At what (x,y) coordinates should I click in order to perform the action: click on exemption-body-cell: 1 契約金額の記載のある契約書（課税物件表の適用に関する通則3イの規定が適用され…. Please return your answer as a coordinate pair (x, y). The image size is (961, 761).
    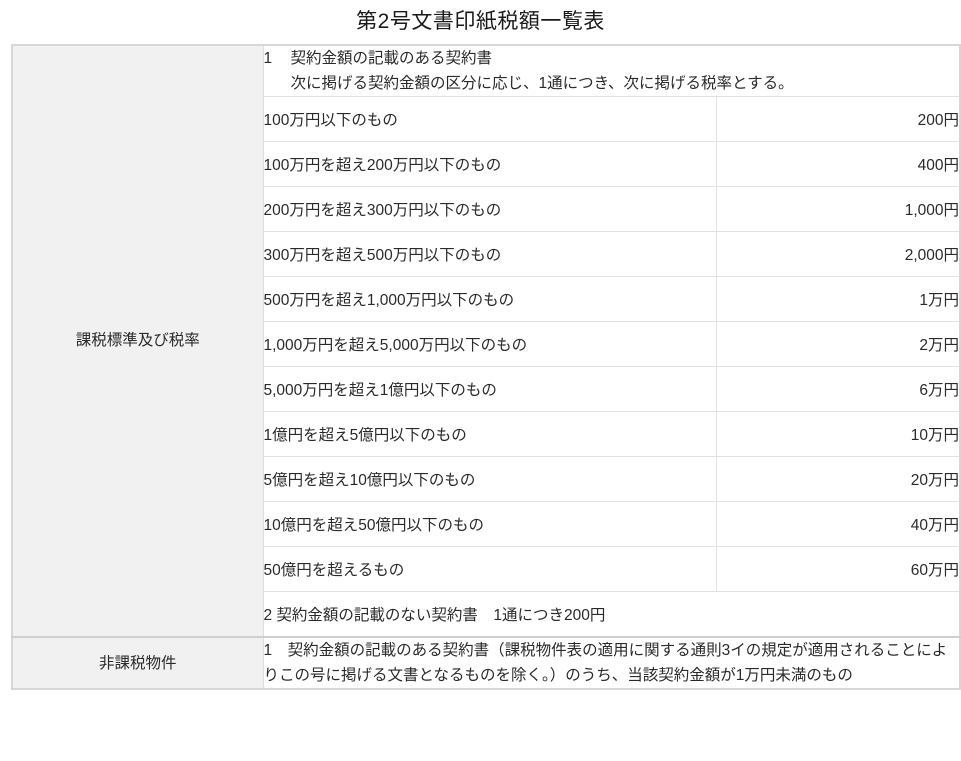
    Looking at the image, I should click on (611, 663).